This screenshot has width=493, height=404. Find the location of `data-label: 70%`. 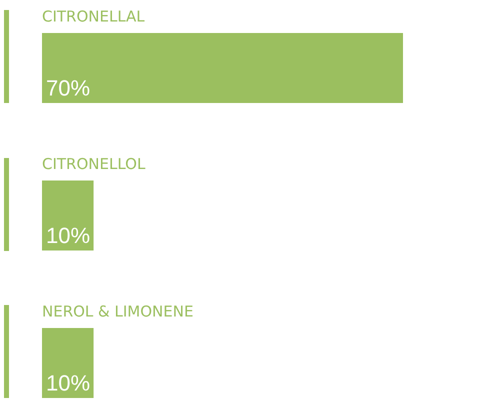

data-label: 70% is located at coordinates (68, 88).